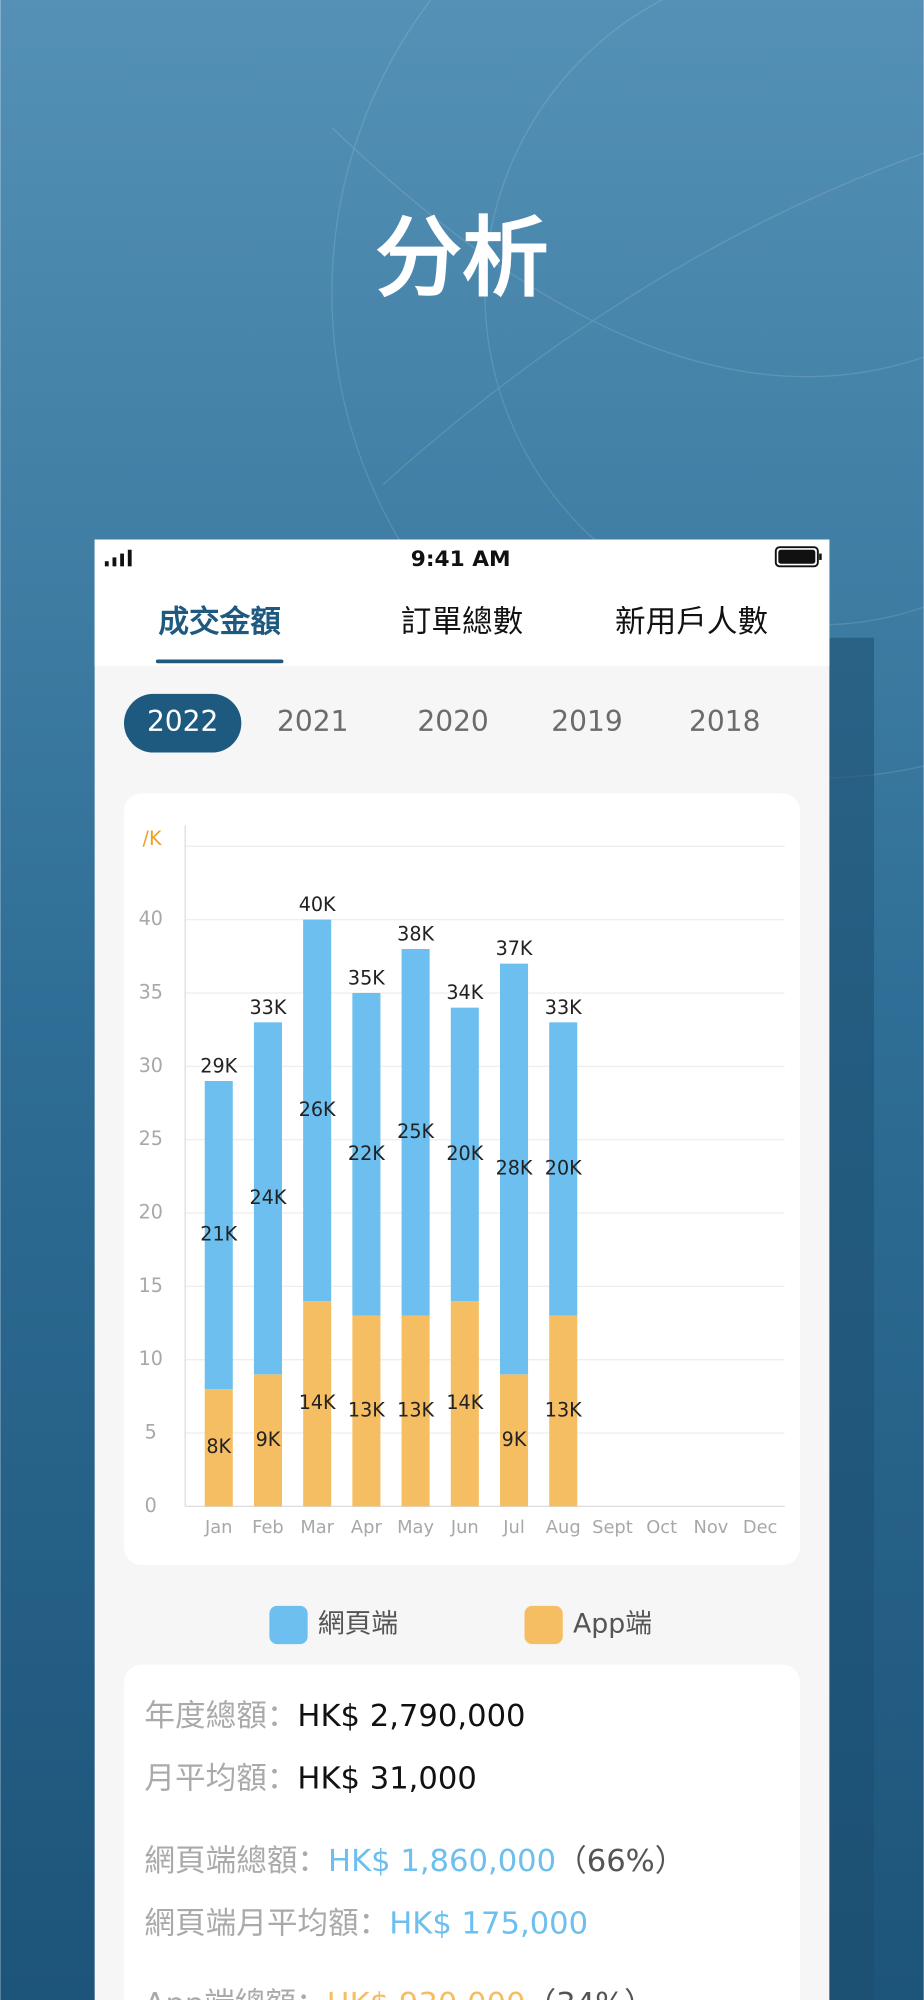 The image size is (924, 2000). I want to click on page-title: 分析, so click(461, 258).